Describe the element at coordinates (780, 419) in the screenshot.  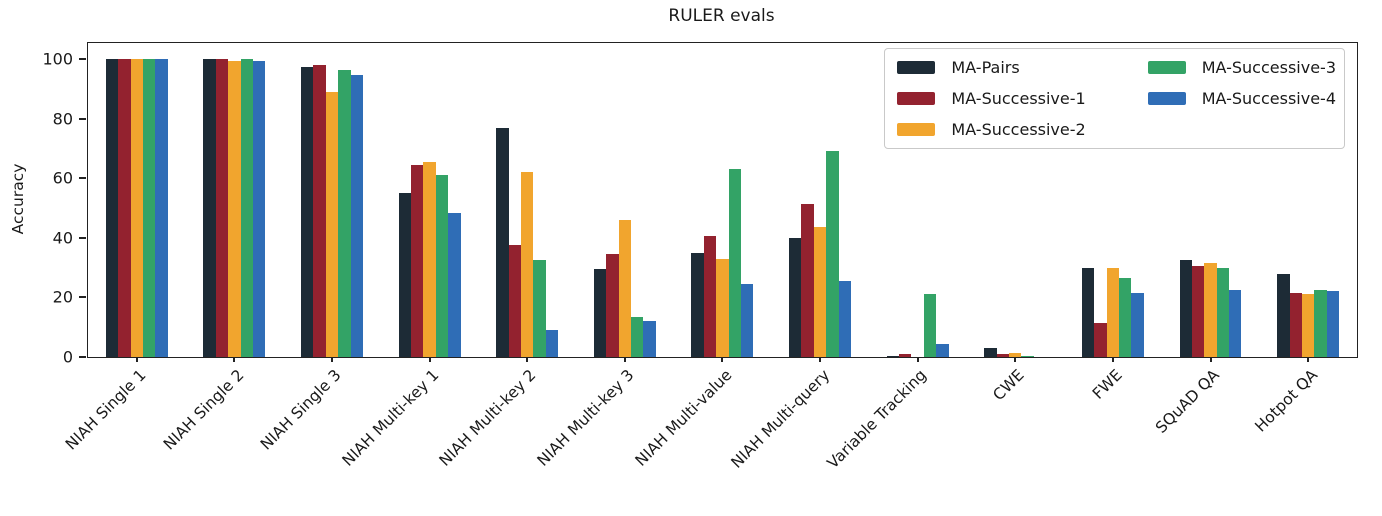
I see `x-tick-label: NIAH Multi-query` at that location.